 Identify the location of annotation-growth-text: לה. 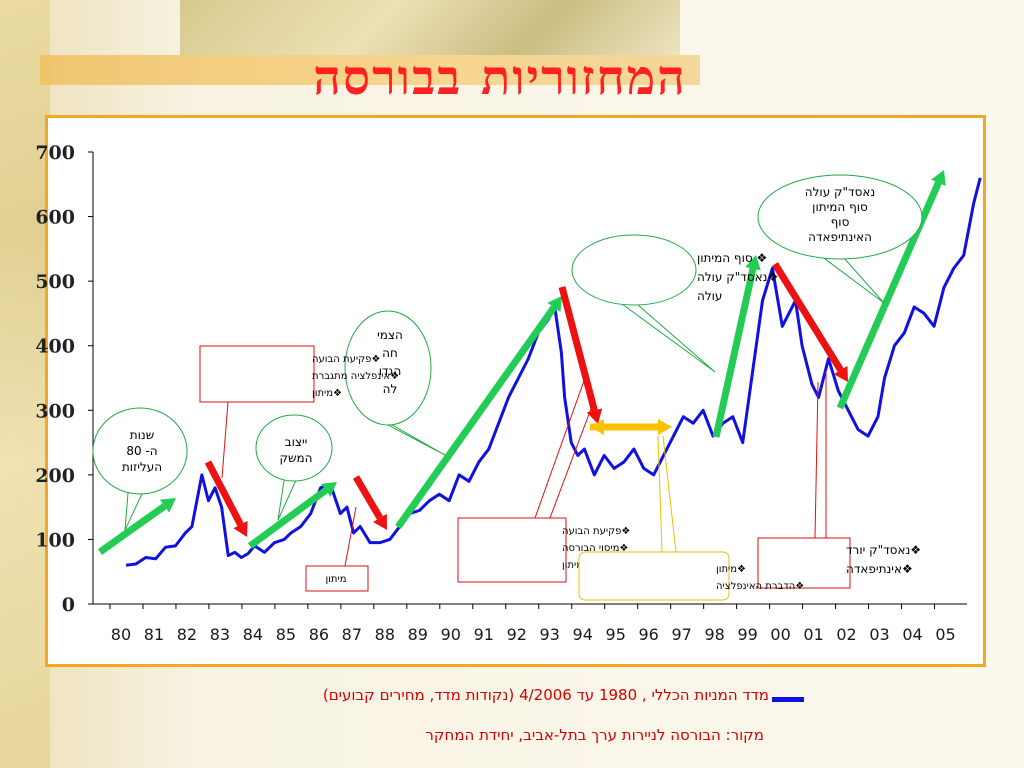
(390, 389).